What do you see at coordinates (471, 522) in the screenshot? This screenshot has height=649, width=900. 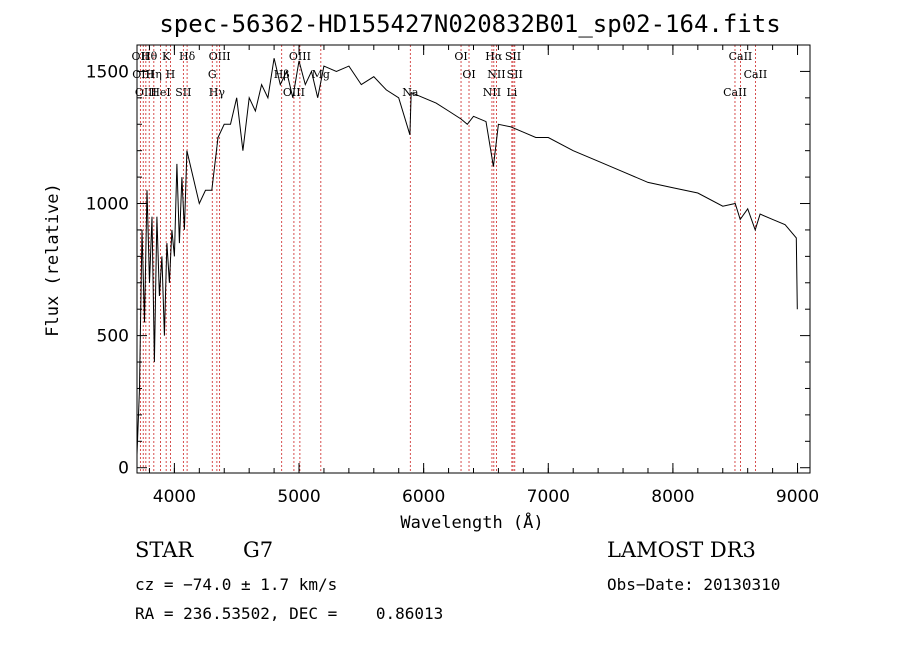 I see `x-axis-label: Wavelength (Å)` at bounding box center [471, 522].